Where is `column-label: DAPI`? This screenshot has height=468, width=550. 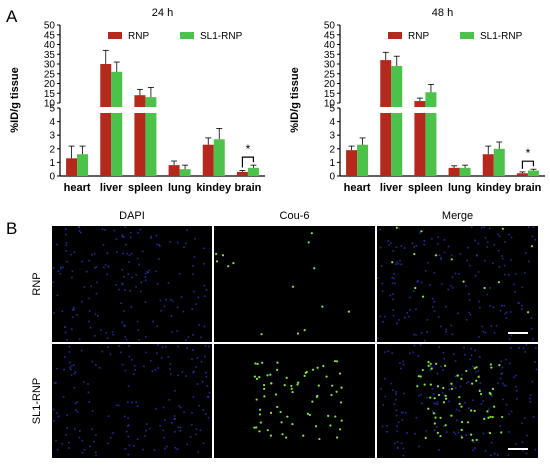
column-label: DAPI is located at coordinates (132, 216).